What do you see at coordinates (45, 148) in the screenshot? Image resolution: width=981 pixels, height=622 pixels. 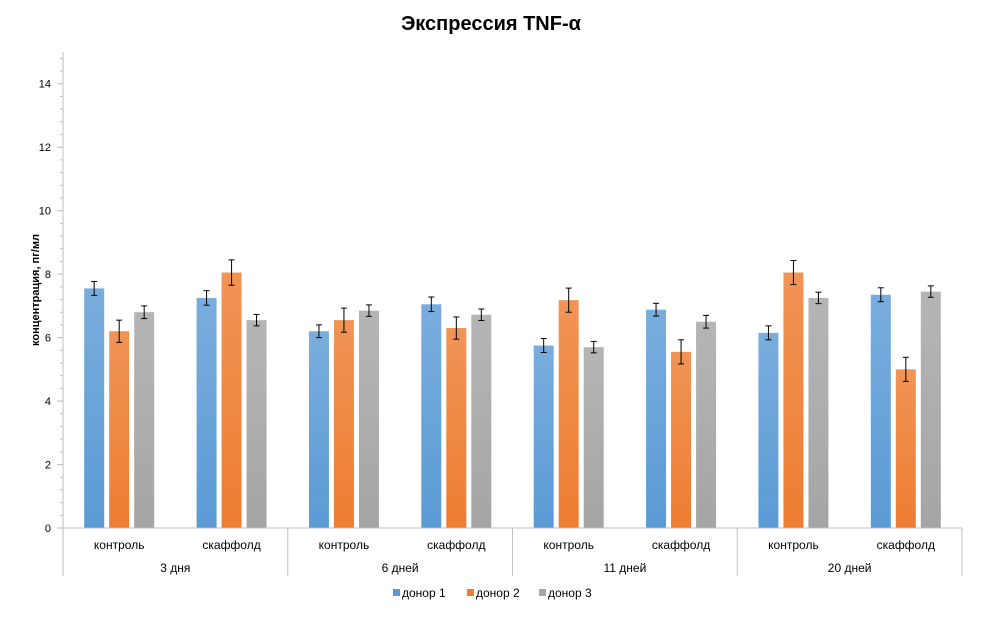 I see `y-tick-label: 12` at bounding box center [45, 148].